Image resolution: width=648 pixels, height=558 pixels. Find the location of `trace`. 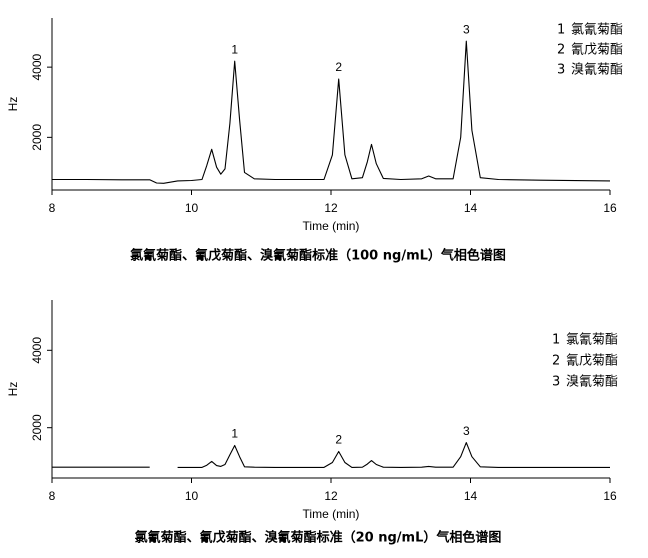

trace is located at coordinates (331, 455).